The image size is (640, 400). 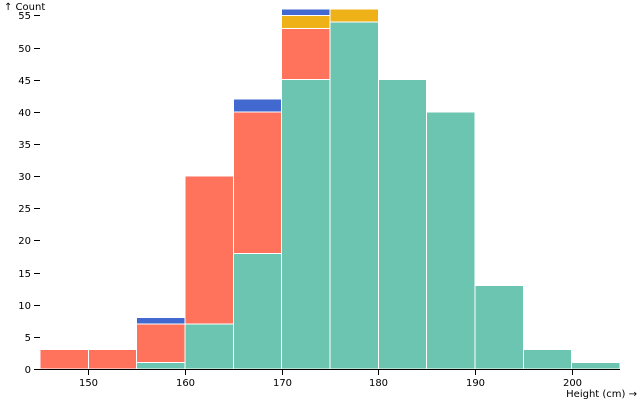 What do you see at coordinates (24, 113) in the screenshot?
I see `y-tick-label: 40` at bounding box center [24, 113].